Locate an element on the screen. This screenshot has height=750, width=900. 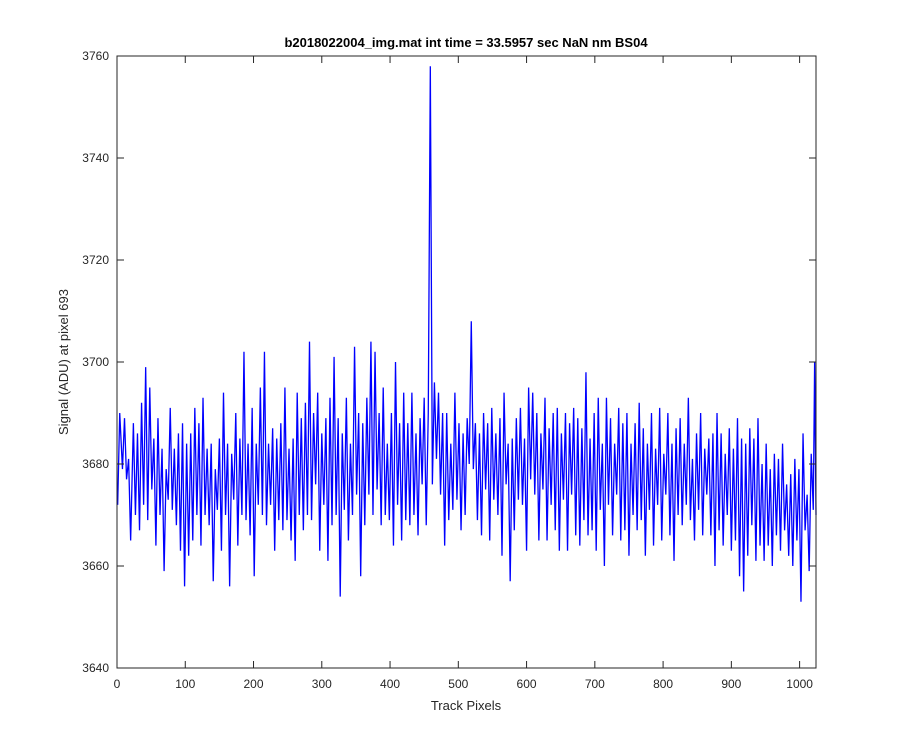
x-tick-label: 300 is located at coordinates (322, 684).